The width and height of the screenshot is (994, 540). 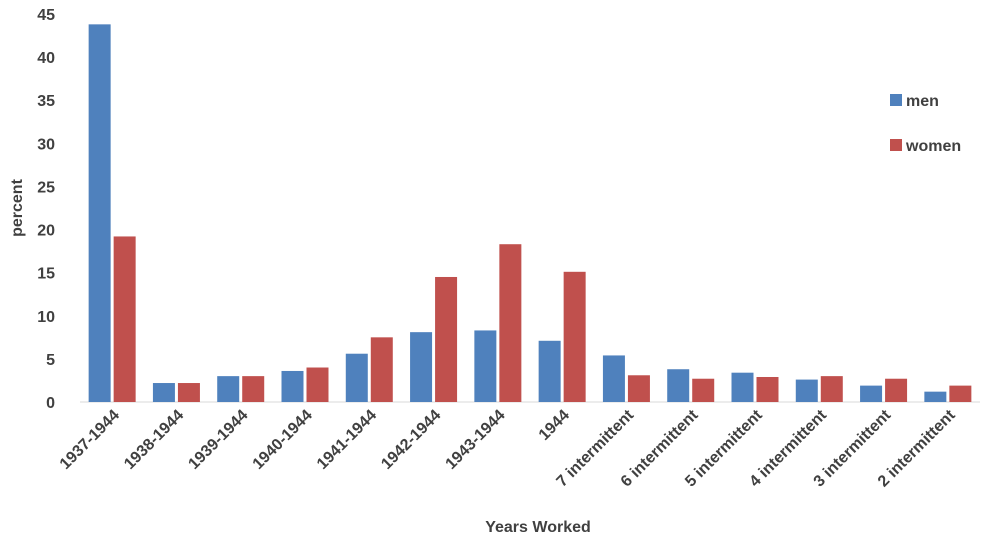 I want to click on y-tick-label: 5, so click(x=50, y=360).